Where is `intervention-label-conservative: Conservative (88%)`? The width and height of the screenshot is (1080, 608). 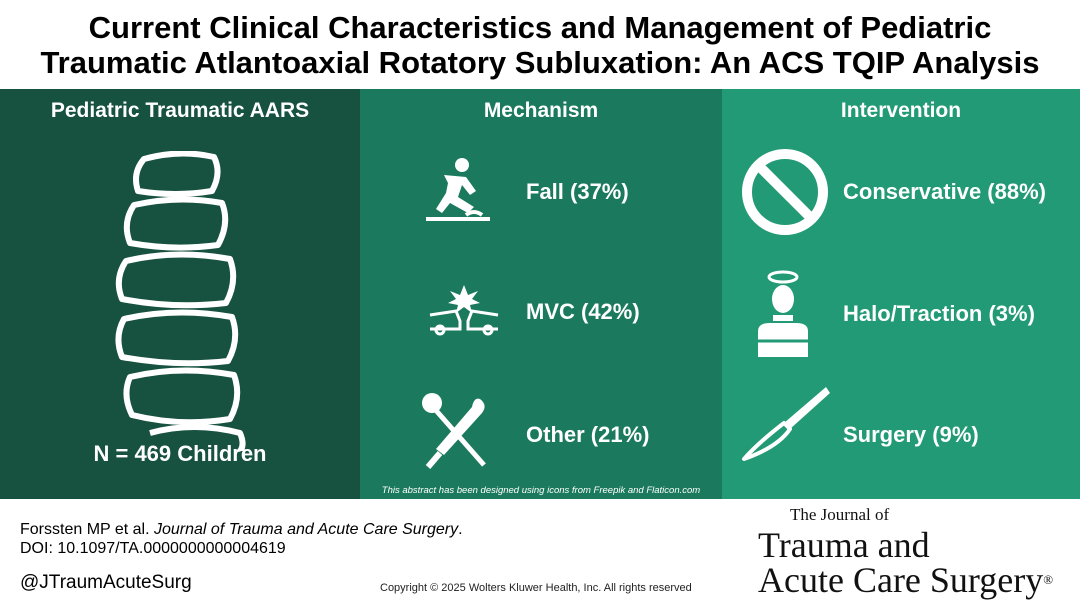 intervention-label-conservative: Conservative (88%) is located at coordinates (944, 191).